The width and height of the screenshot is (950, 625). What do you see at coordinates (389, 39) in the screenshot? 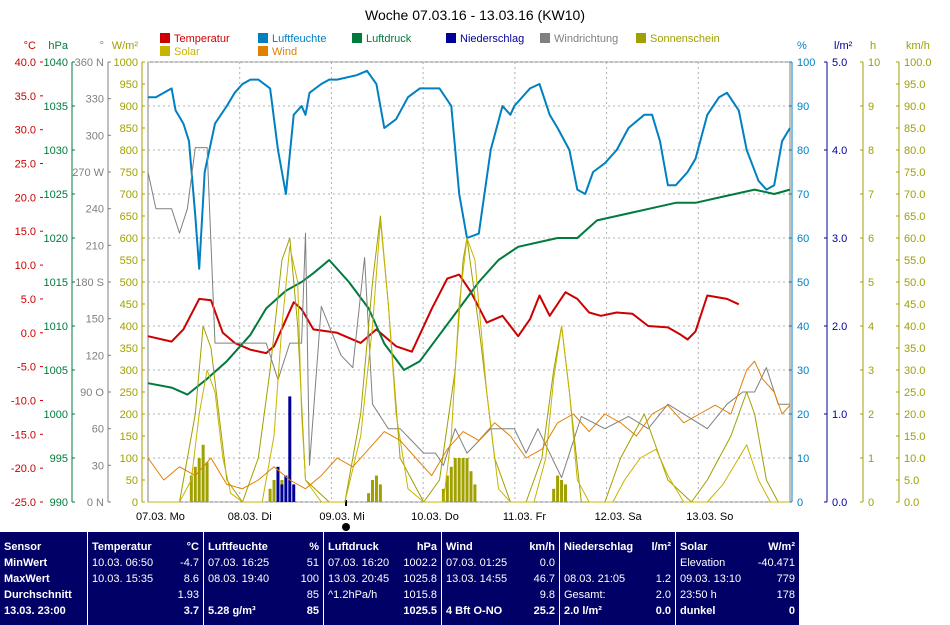
I see `legend-label: Luftdruck` at bounding box center [389, 39].